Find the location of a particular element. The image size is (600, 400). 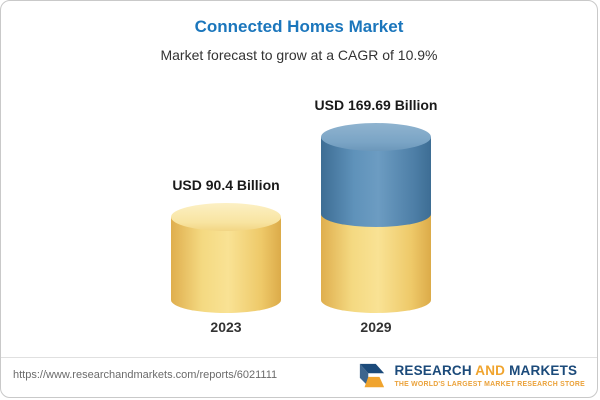

bar-2023-segment-base is located at coordinates (226, 265).